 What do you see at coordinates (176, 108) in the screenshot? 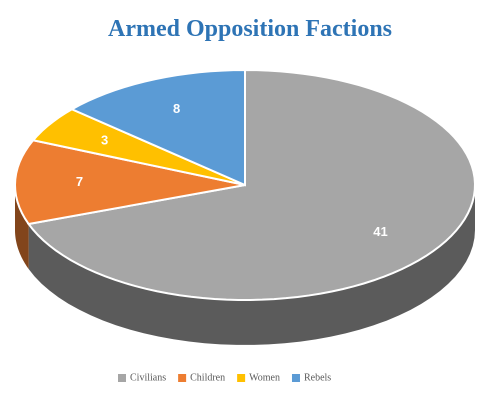
I see `data-label: 8` at bounding box center [176, 108].